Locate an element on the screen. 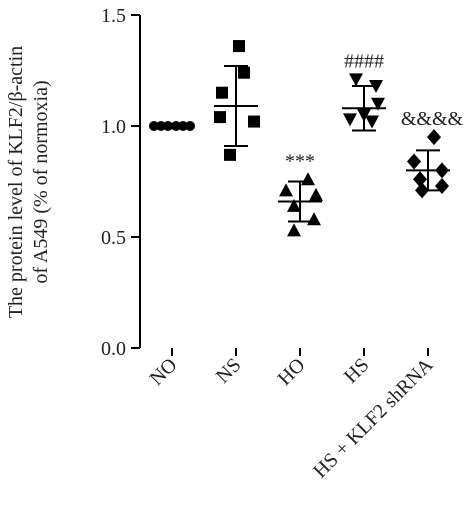  y-tick-label: 0.5 is located at coordinates (113, 238).